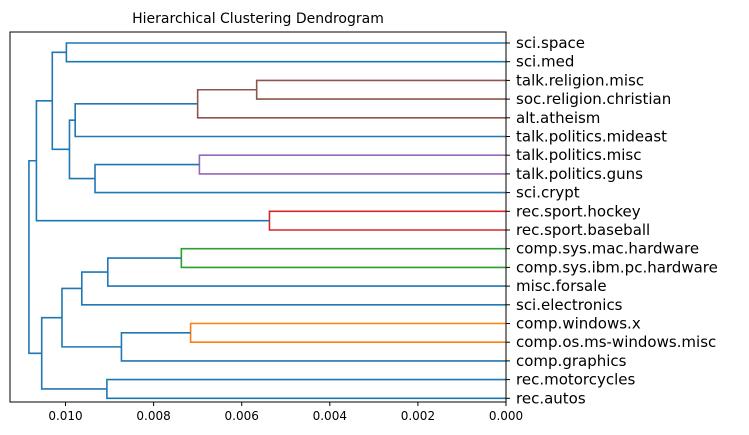  Describe the element at coordinates (578, 324) in the screenshot. I see `leaf-label: comp.windows.x` at that location.